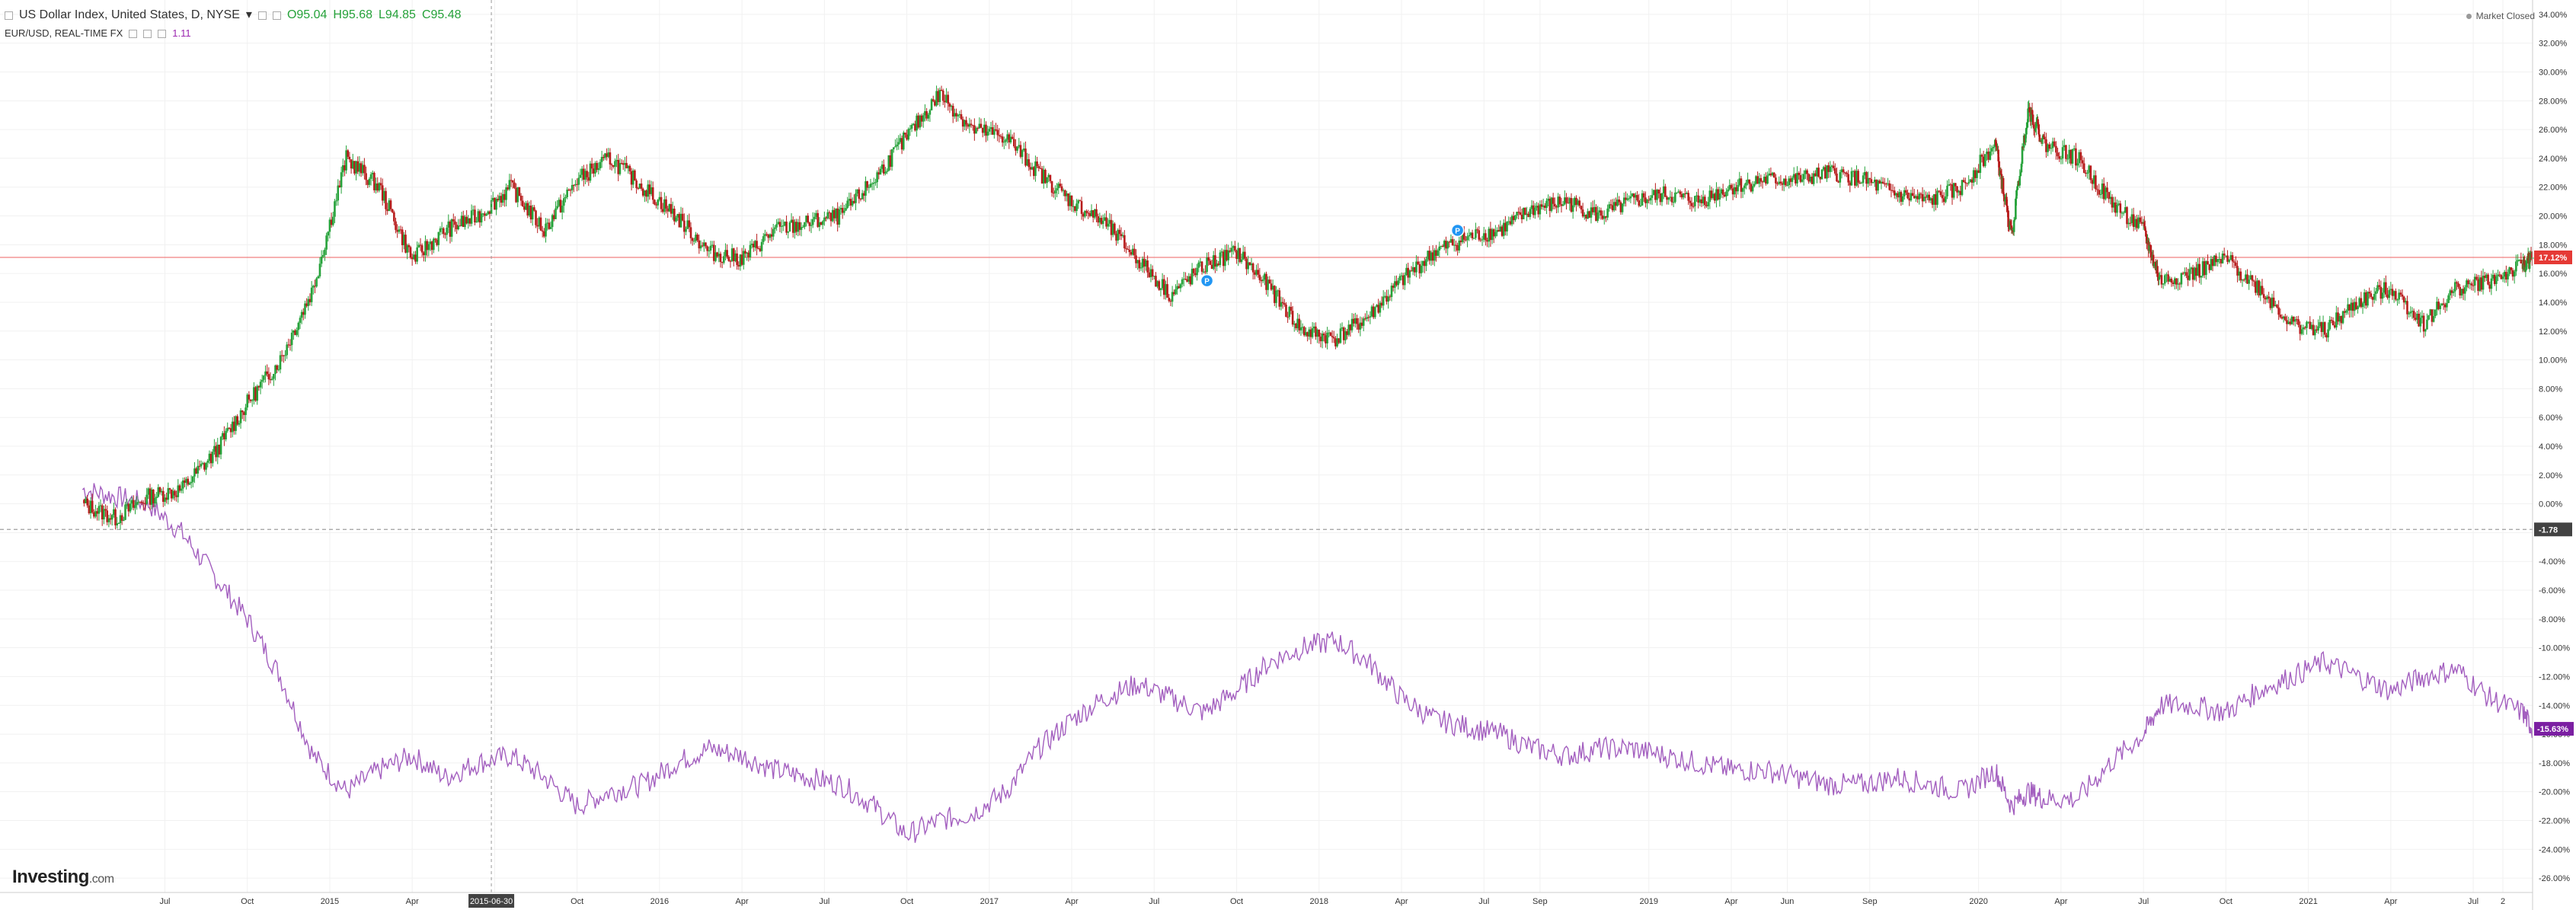 The width and height of the screenshot is (2576, 910). I want to click on compare-close-icon, so click(162, 33).